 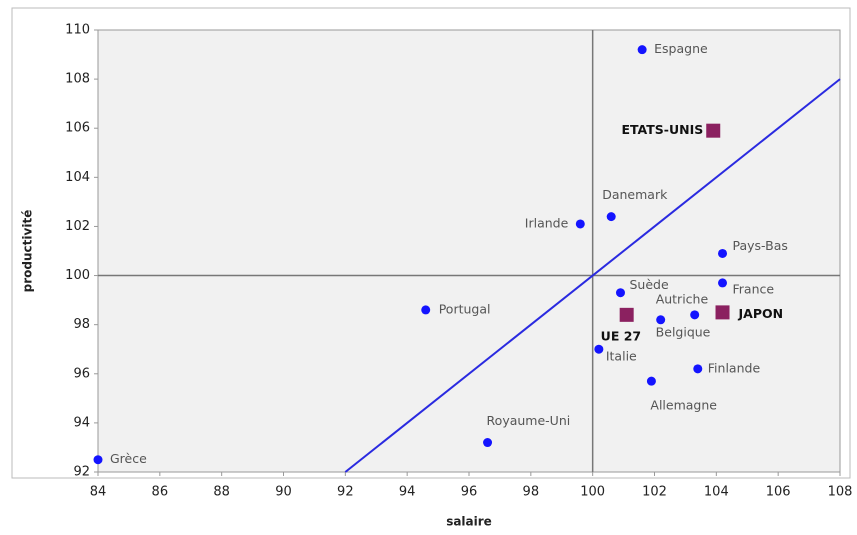 What do you see at coordinates (81, 472) in the screenshot?
I see `y-tick-label: 92` at bounding box center [81, 472].